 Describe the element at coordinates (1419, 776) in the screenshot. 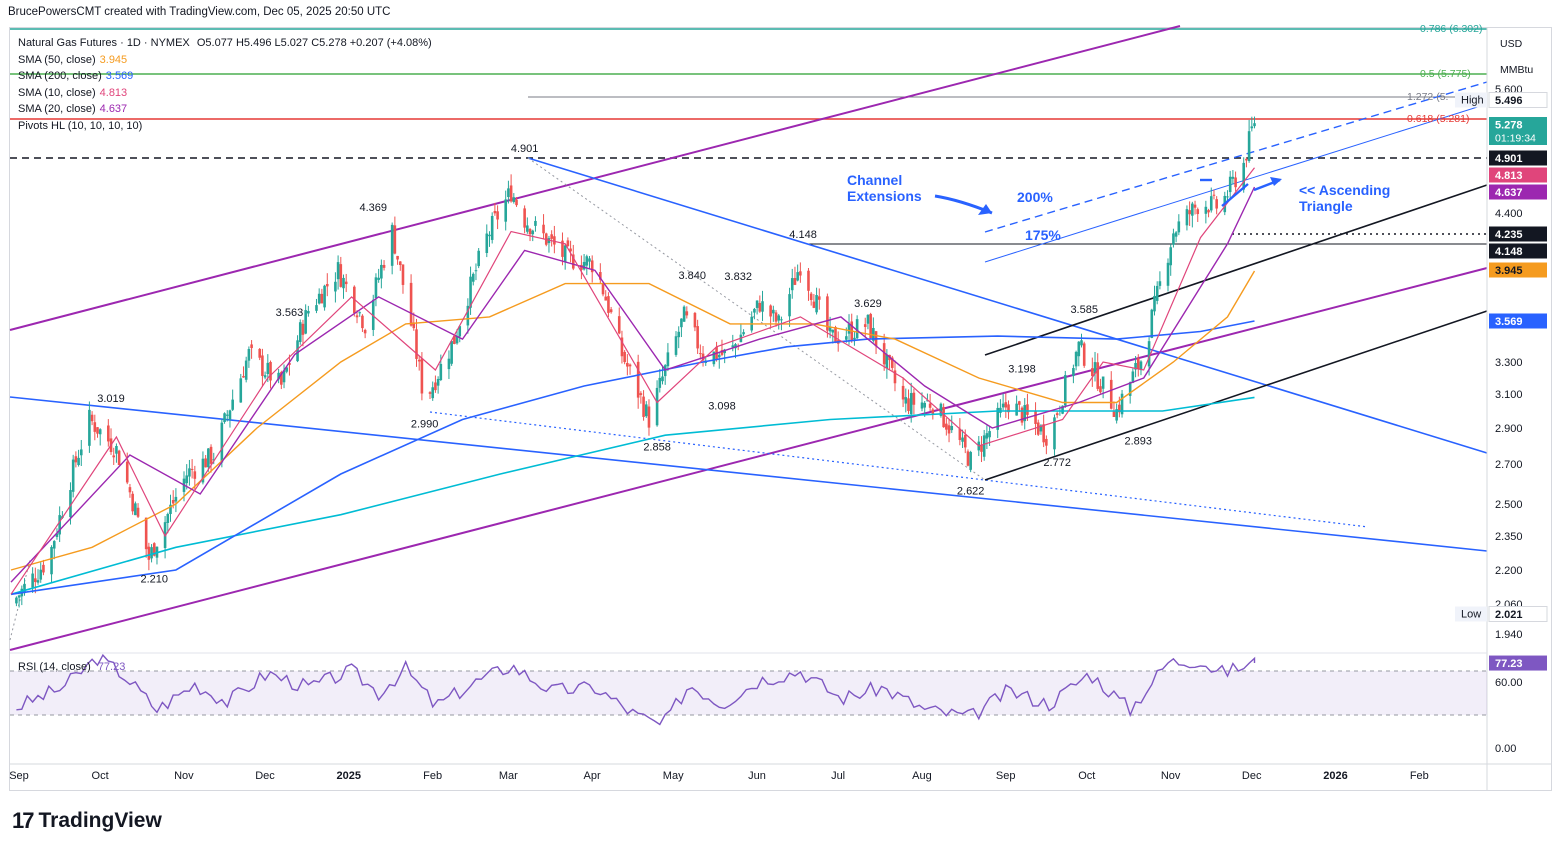

I see `x-tick-17: Feb` at that location.